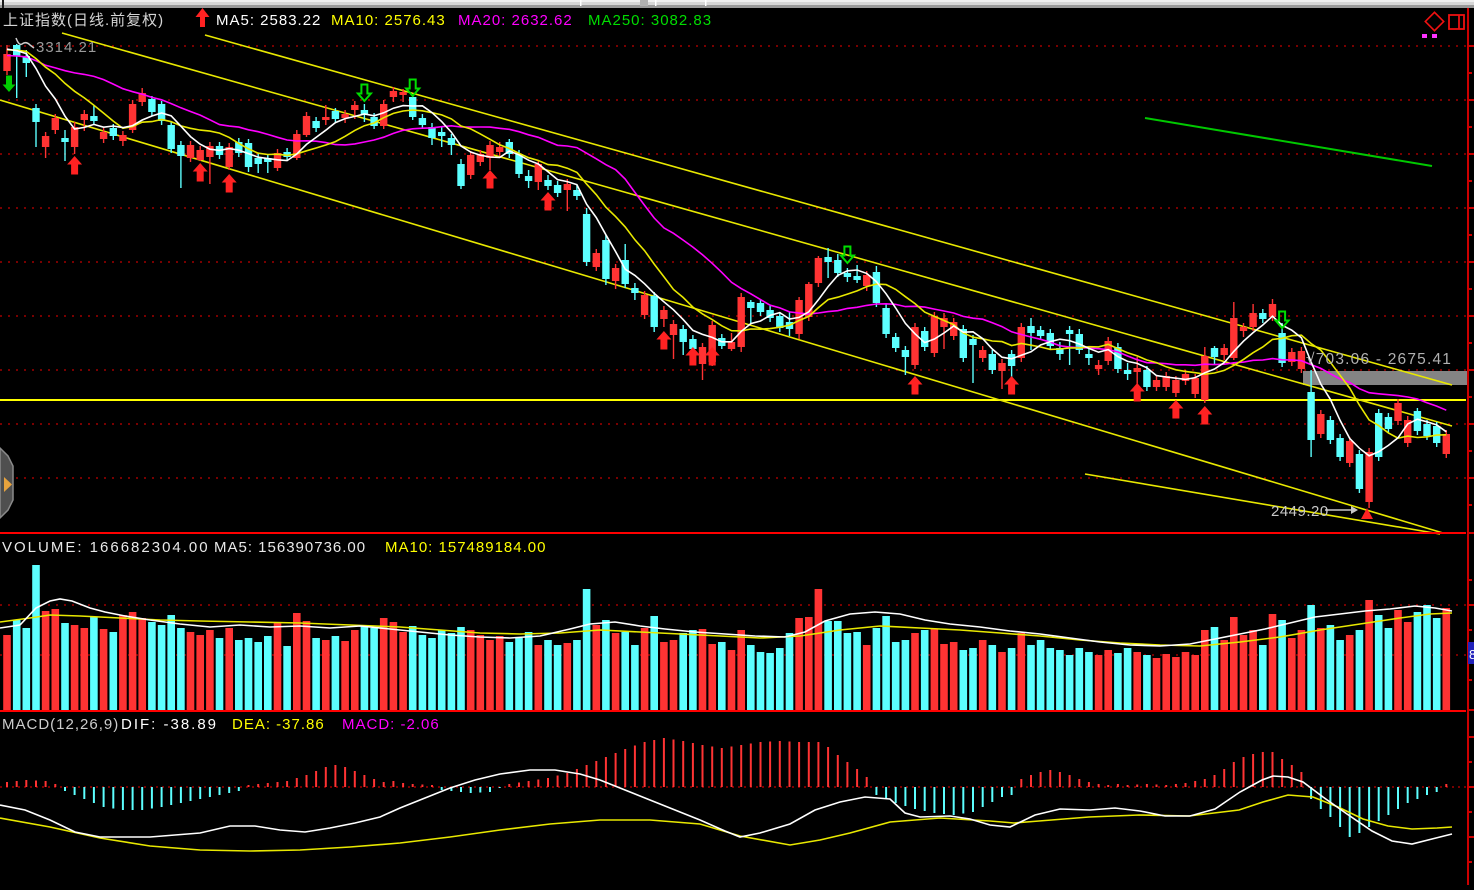 This screenshot has height=890, width=1474. What do you see at coordinates (650, 20) in the screenshot?
I see `svg-text: MA250: 3082.83` at bounding box center [650, 20].